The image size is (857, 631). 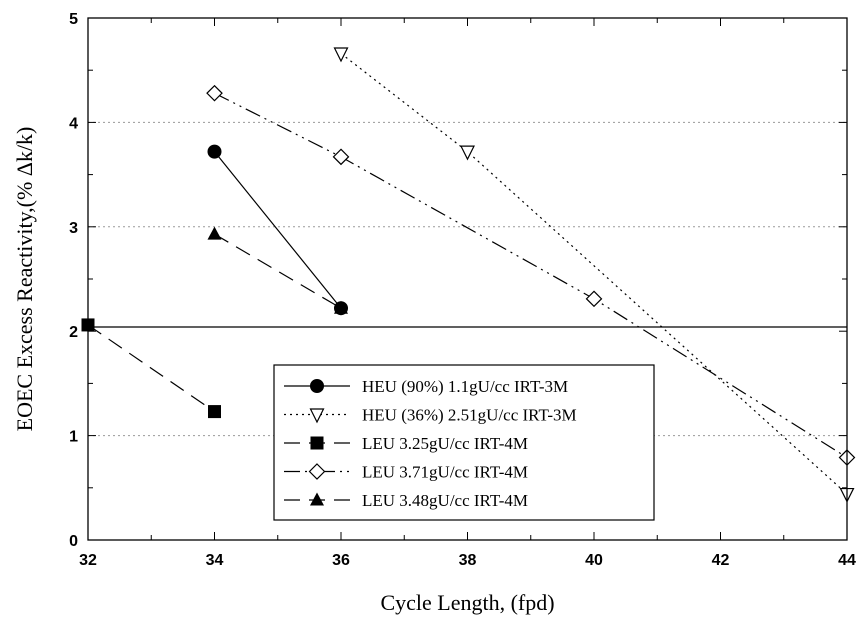 What do you see at coordinates (88, 560) in the screenshot?
I see `x-tick-label: 32` at bounding box center [88, 560].